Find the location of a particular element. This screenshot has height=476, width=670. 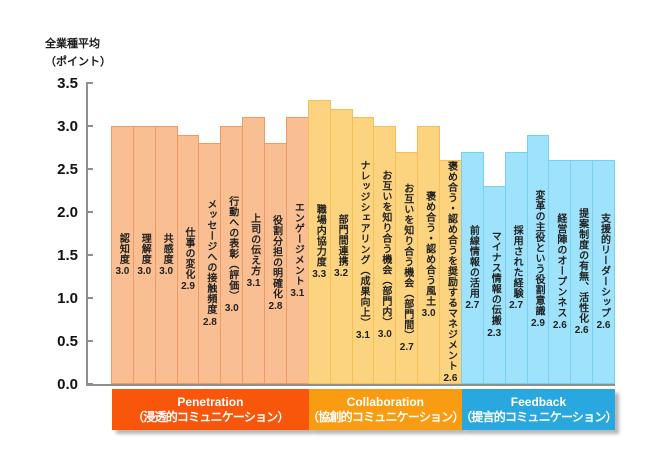

bar-label: 褒め合う・認め合うを奨励するマネジメント is located at coordinates (451, 265).